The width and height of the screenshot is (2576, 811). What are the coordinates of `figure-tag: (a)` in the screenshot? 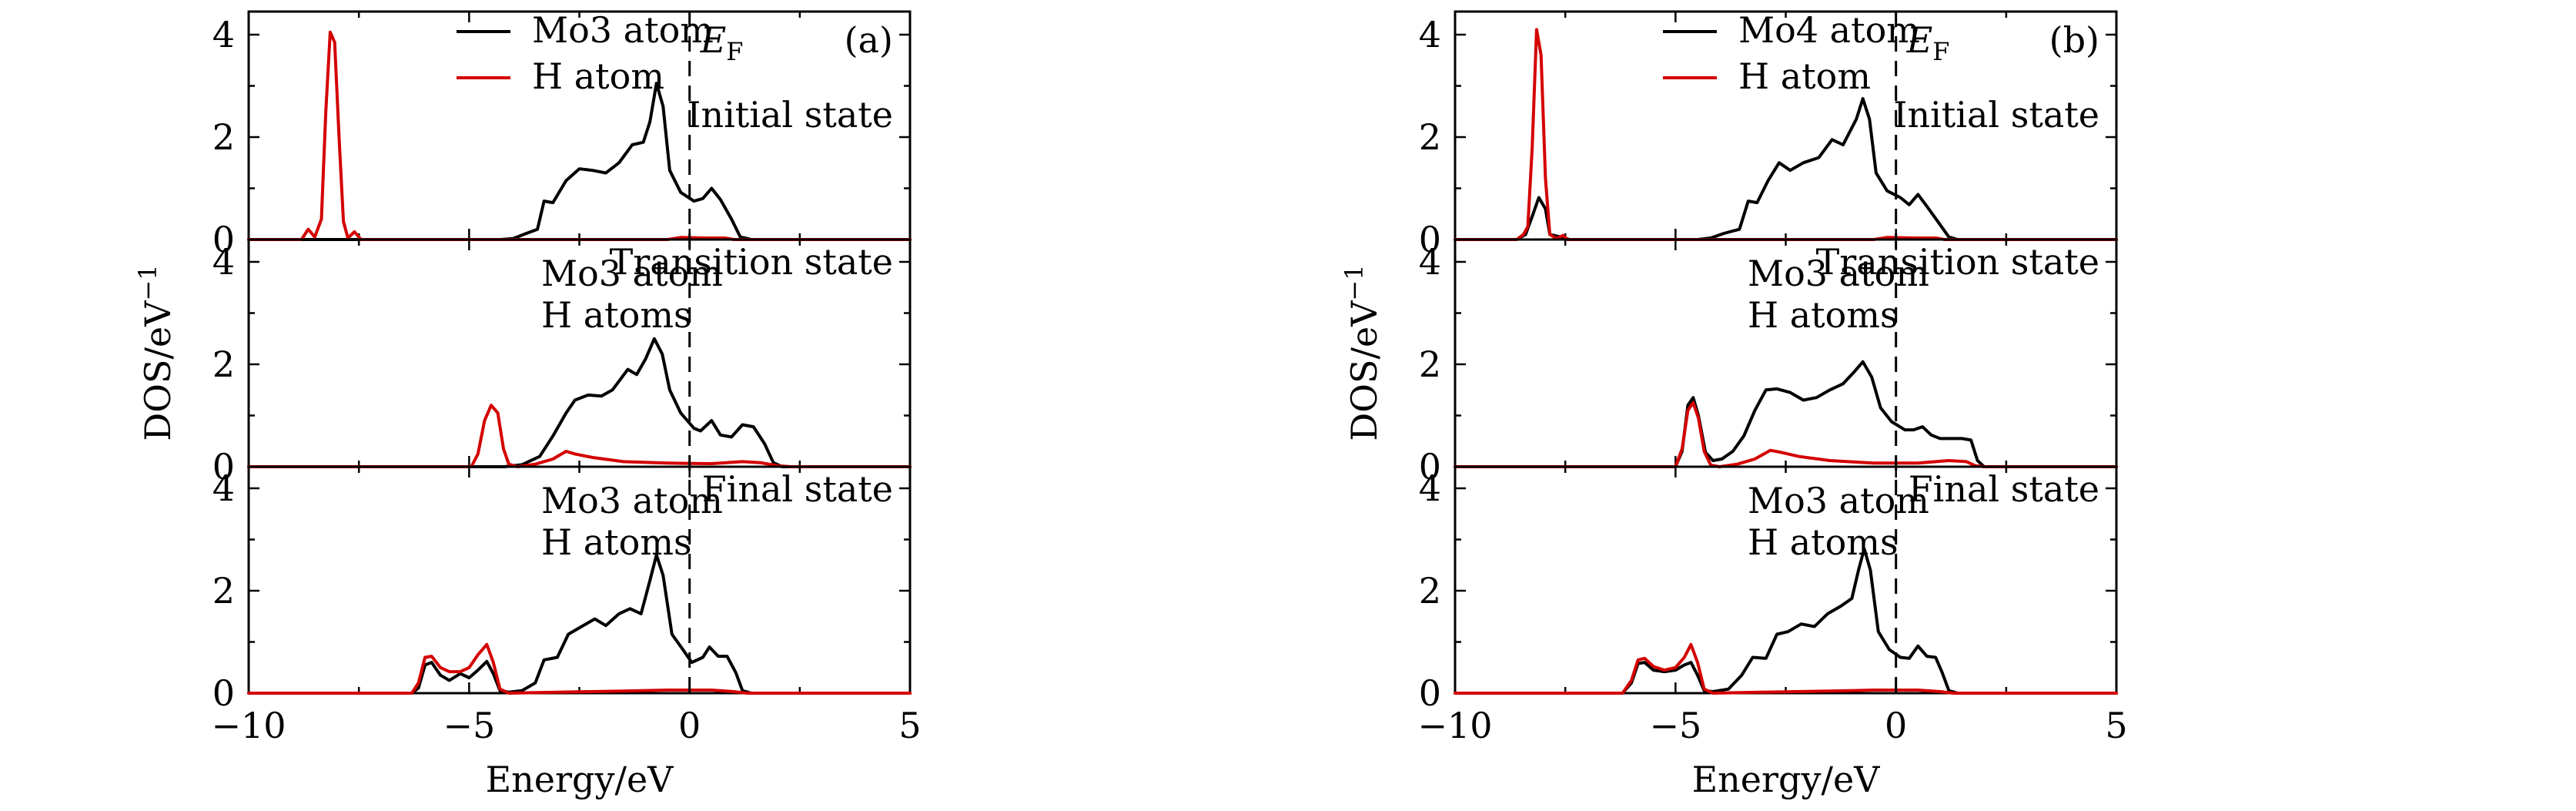 It's located at (869, 40).